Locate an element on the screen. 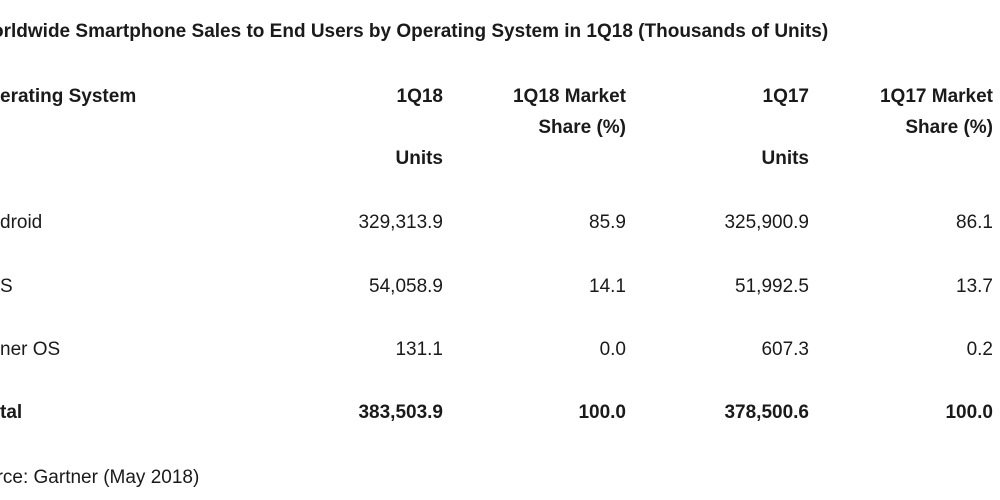  table-row-units-1q18: 131.1 is located at coordinates (419, 349).